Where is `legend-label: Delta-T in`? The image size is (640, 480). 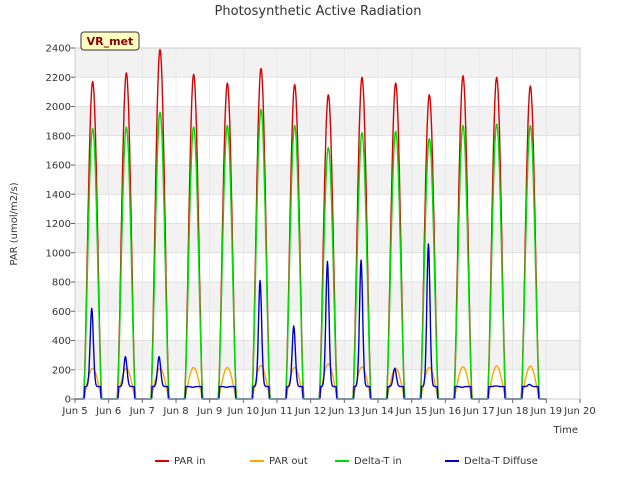 legend-label: Delta-T in is located at coordinates (378, 461).